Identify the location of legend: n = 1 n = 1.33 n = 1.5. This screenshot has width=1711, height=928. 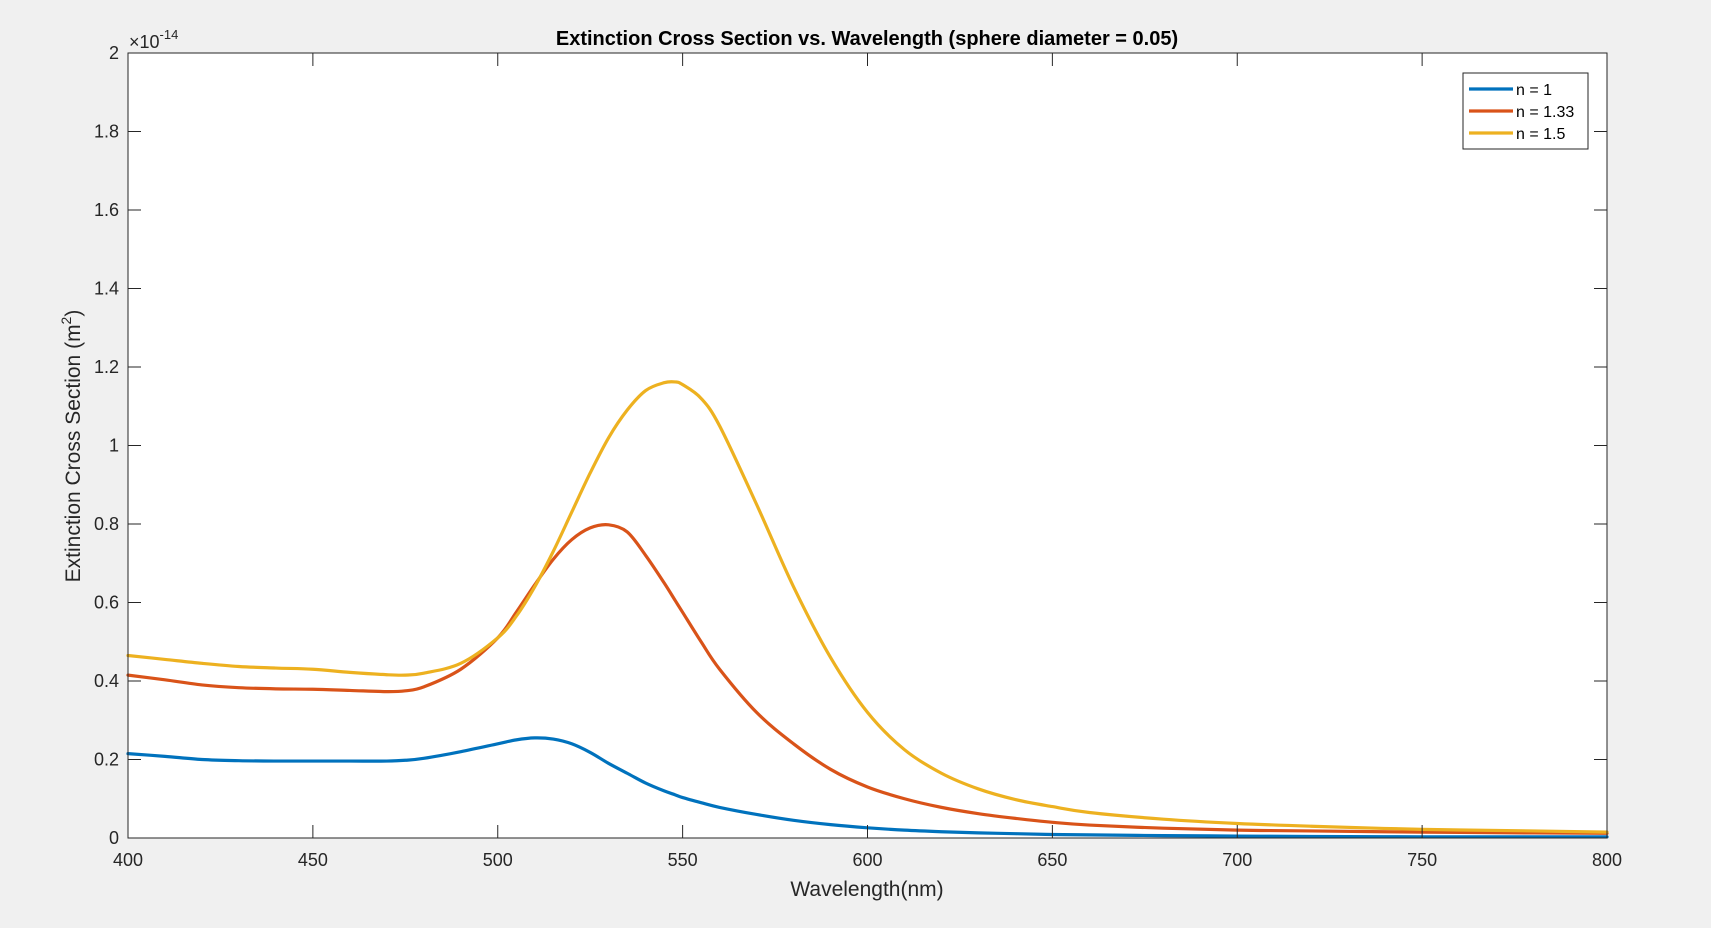
(1525, 111).